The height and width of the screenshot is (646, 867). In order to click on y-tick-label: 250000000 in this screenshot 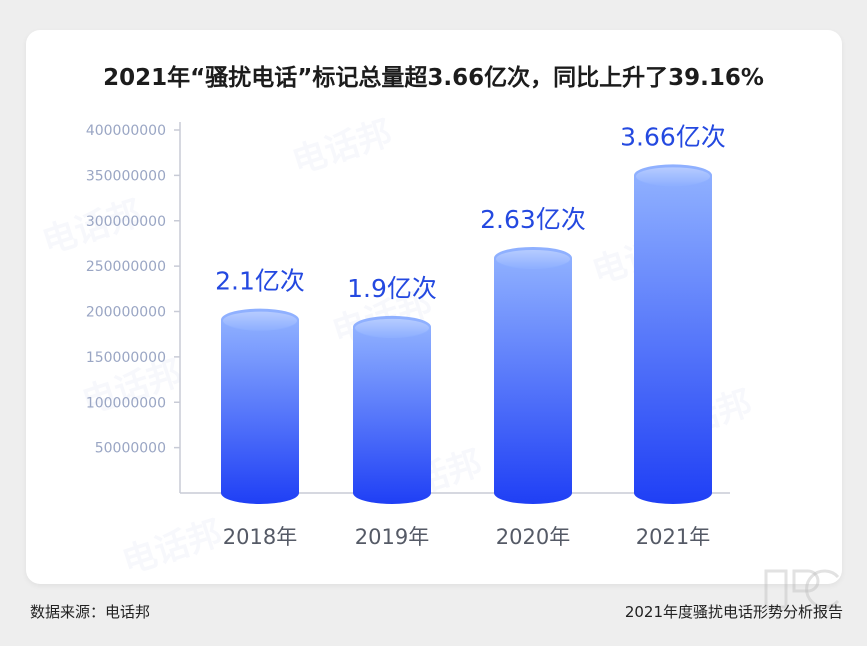, I will do `click(126, 267)`.